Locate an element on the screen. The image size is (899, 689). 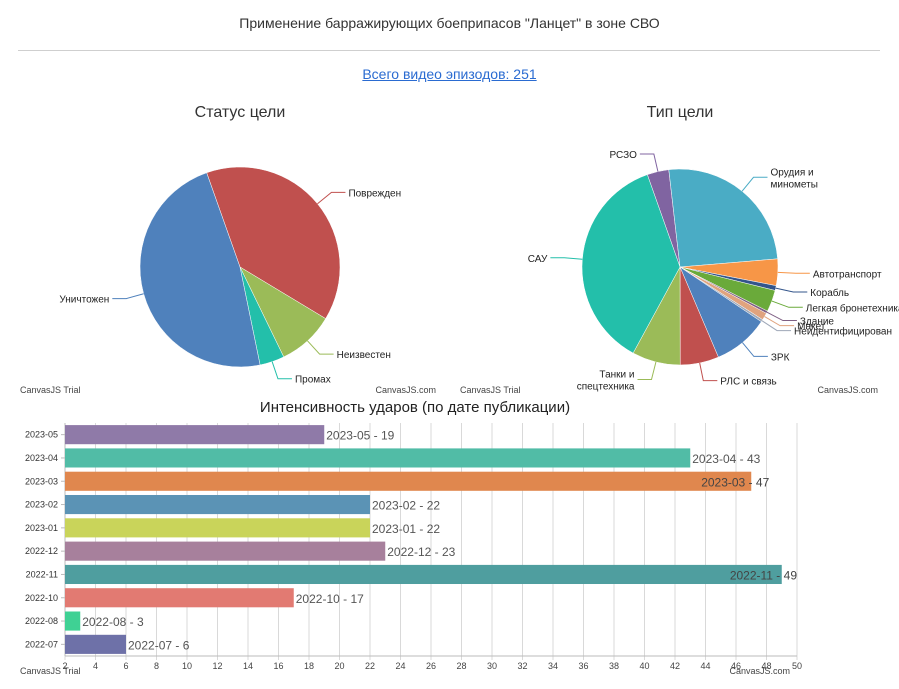
pie-label-уничтожен: Уничтожен is located at coordinates (84, 300).